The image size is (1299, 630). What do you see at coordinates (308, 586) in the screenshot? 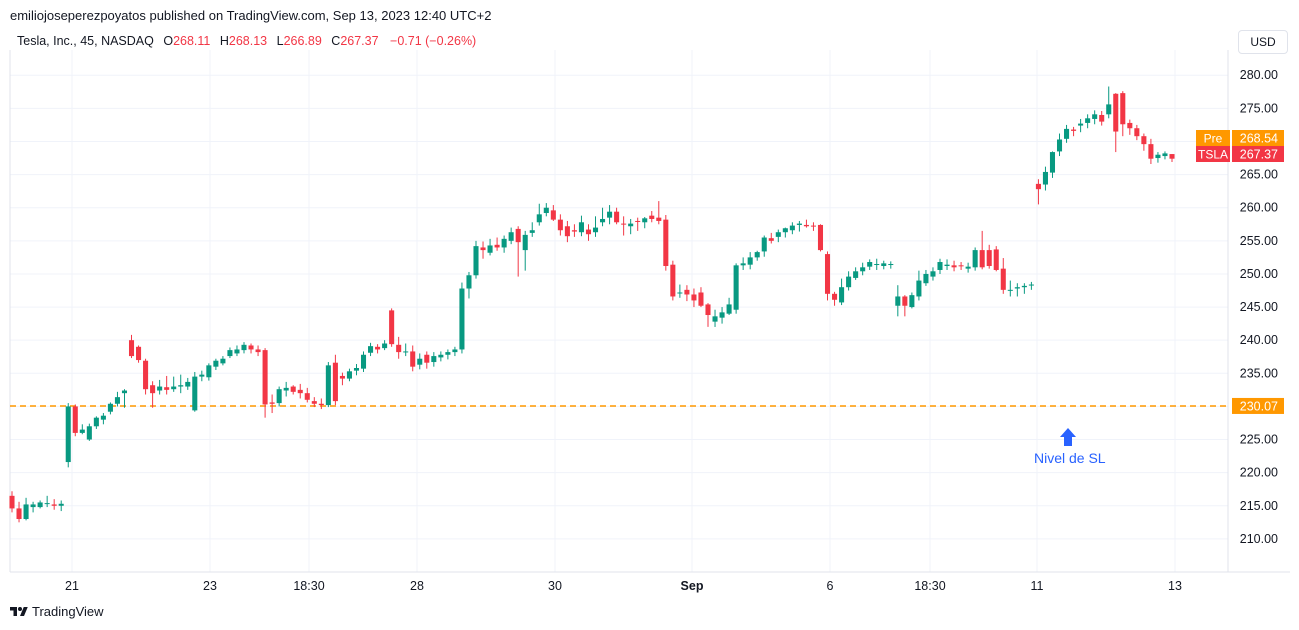
I see `x-tick-label: 18:30` at bounding box center [308, 586].